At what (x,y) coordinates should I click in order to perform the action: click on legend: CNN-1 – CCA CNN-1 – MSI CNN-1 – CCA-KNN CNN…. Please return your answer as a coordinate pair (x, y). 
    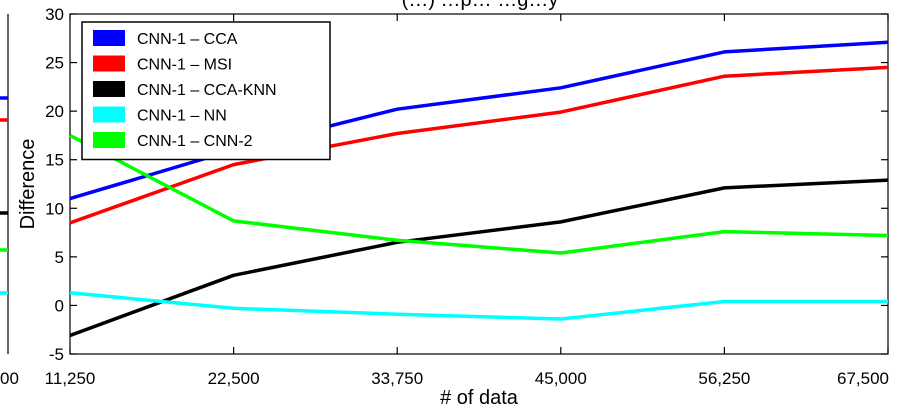
    Looking at the image, I should click on (206, 91).